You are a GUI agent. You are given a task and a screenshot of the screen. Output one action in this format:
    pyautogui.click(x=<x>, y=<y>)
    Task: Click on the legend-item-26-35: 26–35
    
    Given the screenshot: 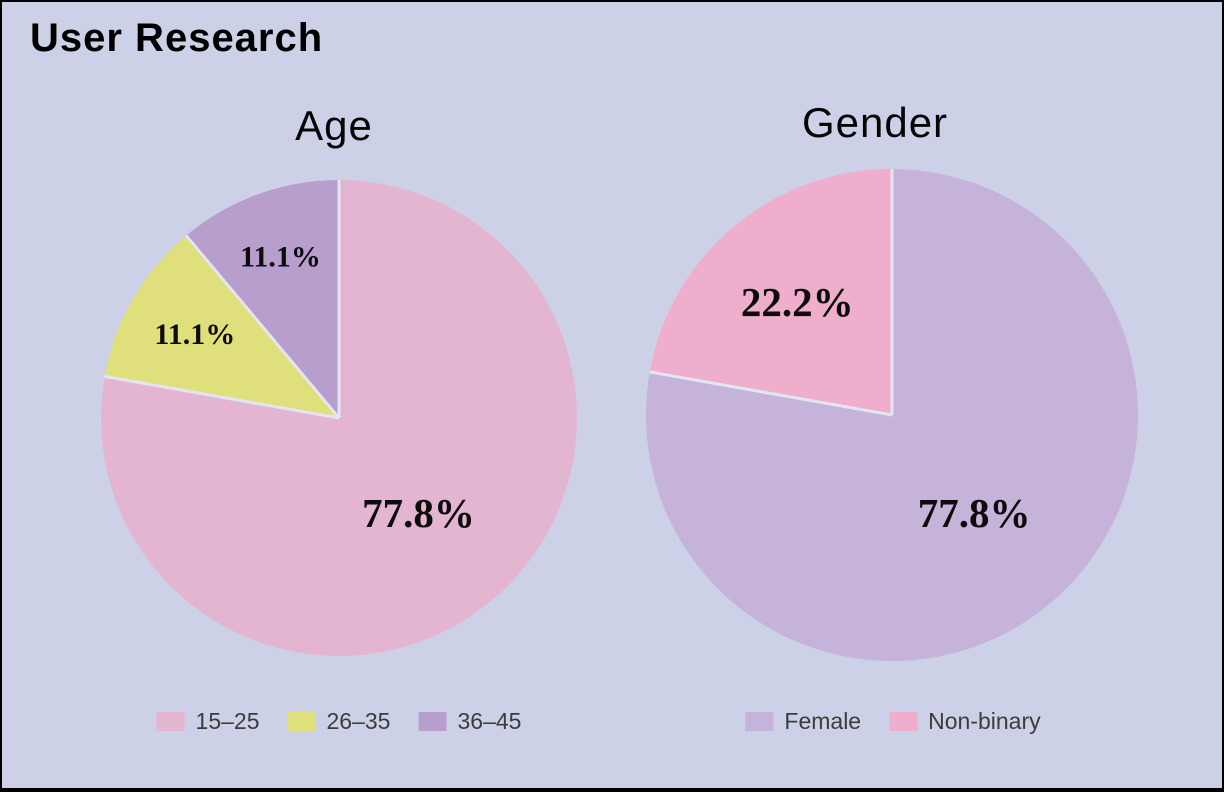 What is the action you would take?
    pyautogui.click(x=339, y=721)
    